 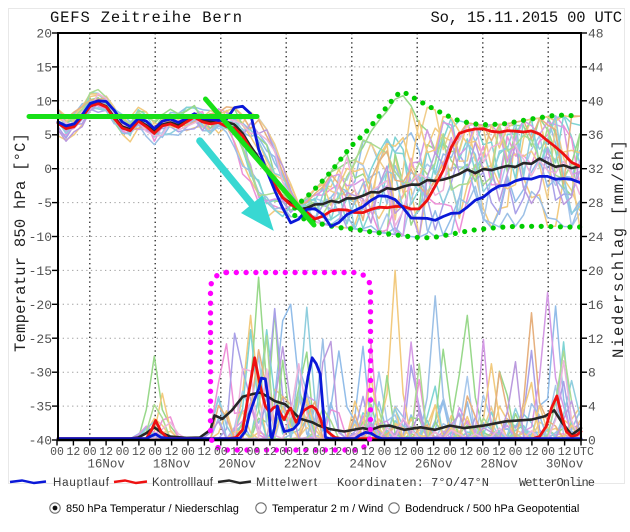 What do you see at coordinates (327, 509) in the screenshot?
I see `svg-text: Temperatur 2 m / Wind` at bounding box center [327, 509].